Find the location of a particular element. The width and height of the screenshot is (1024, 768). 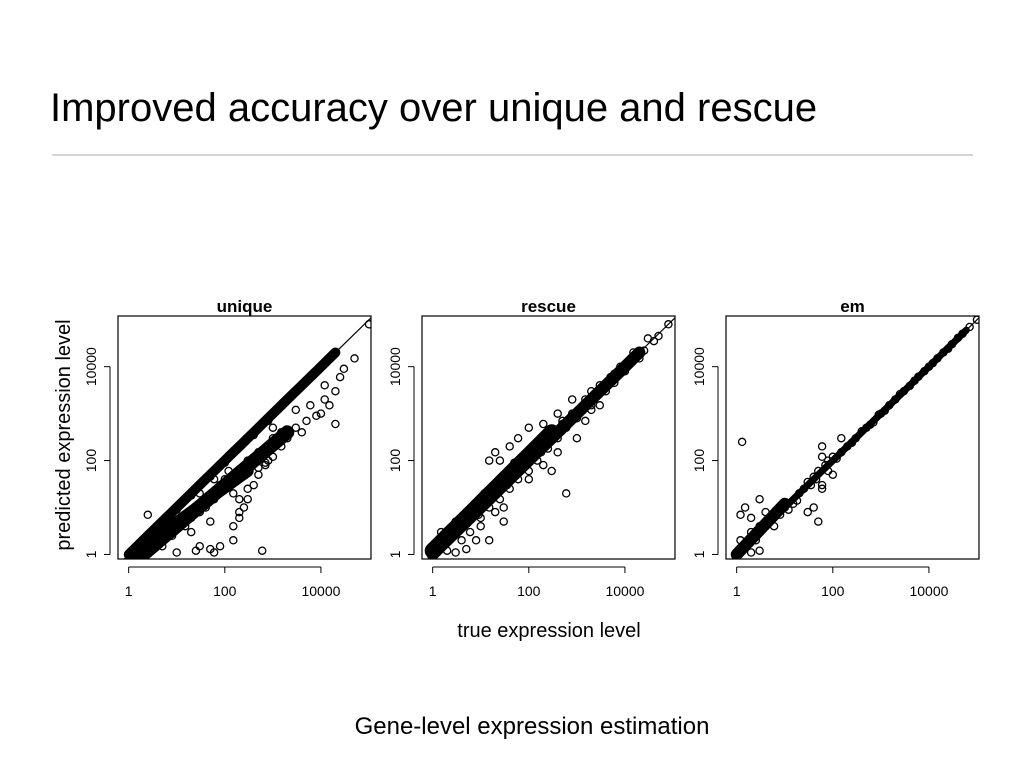

y-axis: 1 100 10000 is located at coordinates (401, 452).